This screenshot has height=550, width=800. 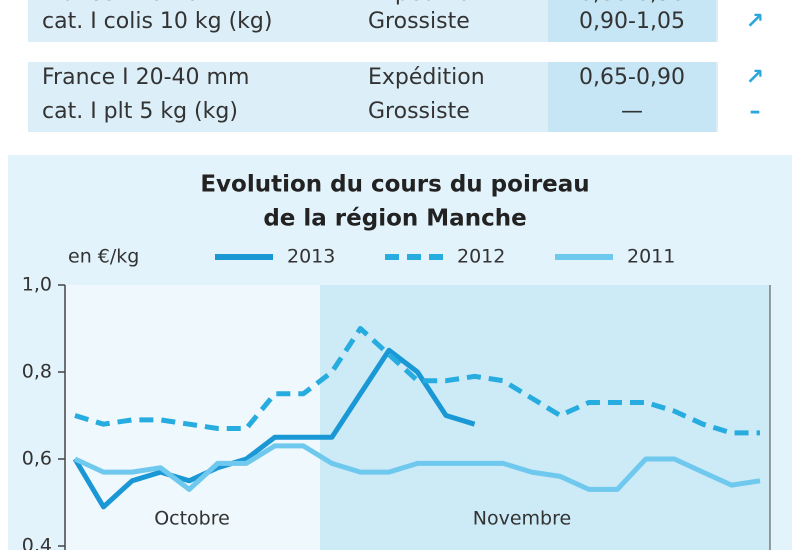 What do you see at coordinates (481, 257) in the screenshot?
I see `legend-label: 2012` at bounding box center [481, 257].